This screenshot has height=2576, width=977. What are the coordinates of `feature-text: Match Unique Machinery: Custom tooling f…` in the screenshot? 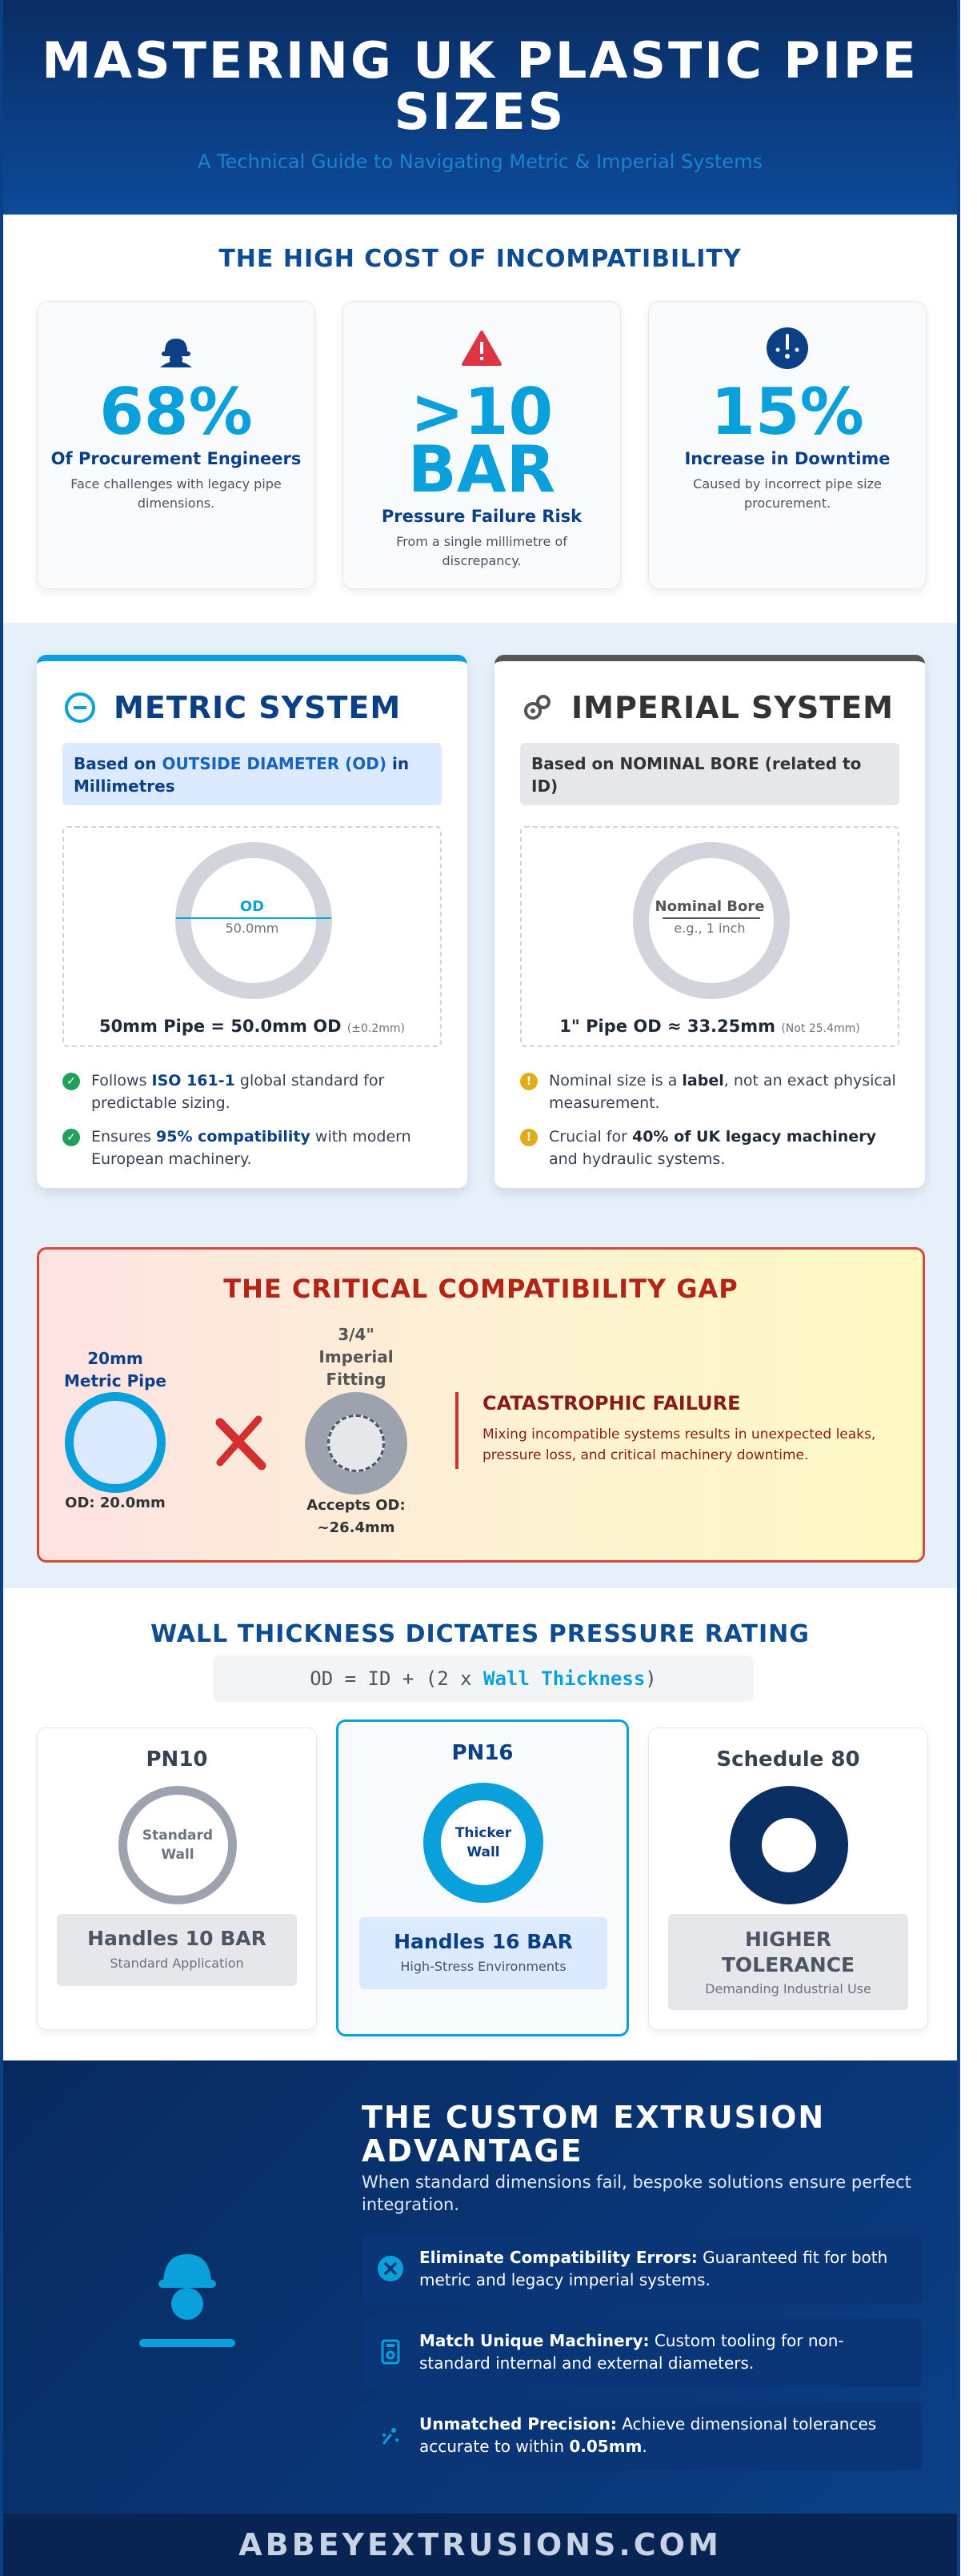 It's located at (663, 2352).